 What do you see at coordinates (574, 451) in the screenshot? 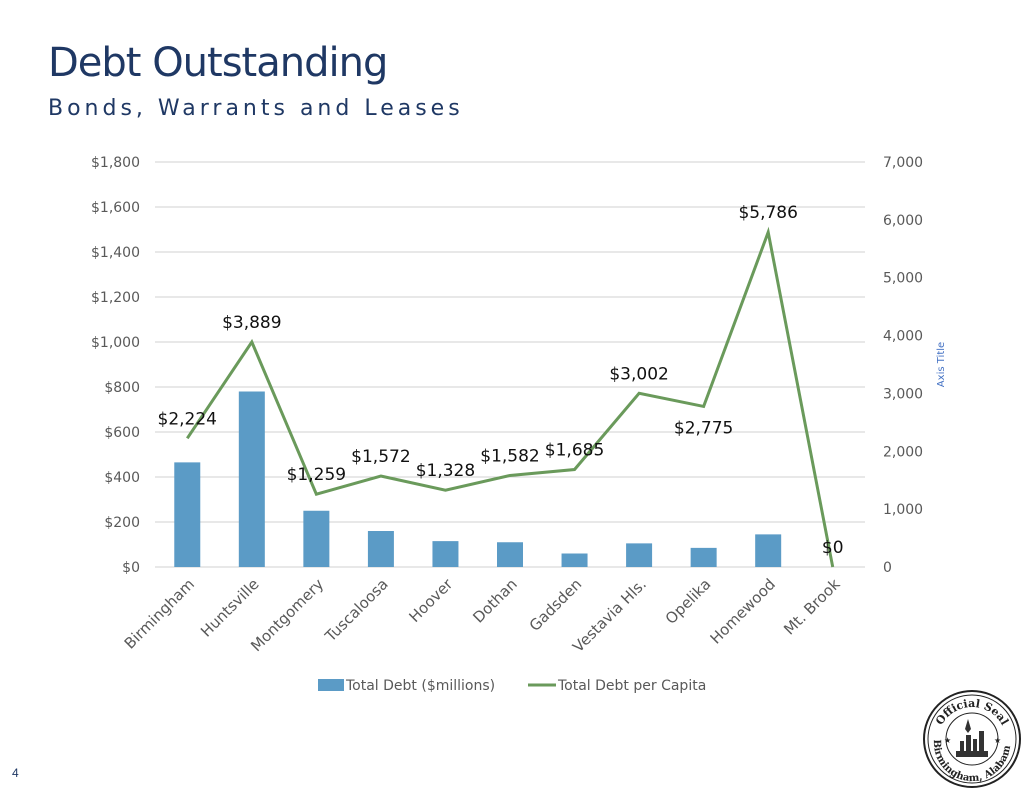
I see `data-label: $1,685` at bounding box center [574, 451].